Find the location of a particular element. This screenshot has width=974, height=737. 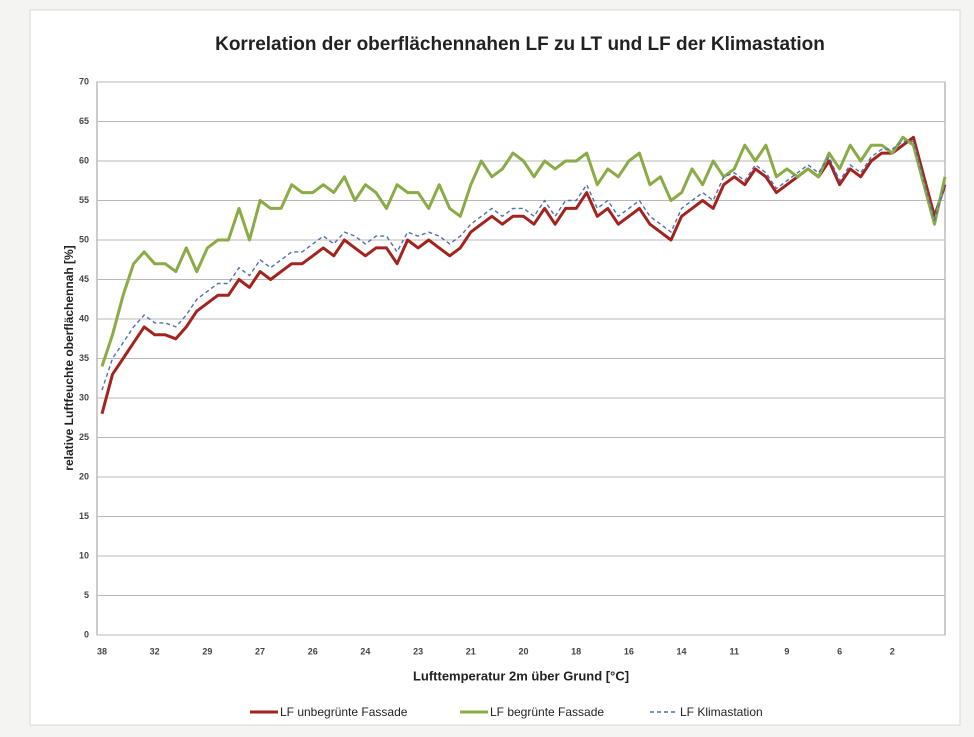

x-tick-label: 32 is located at coordinates (155, 651).